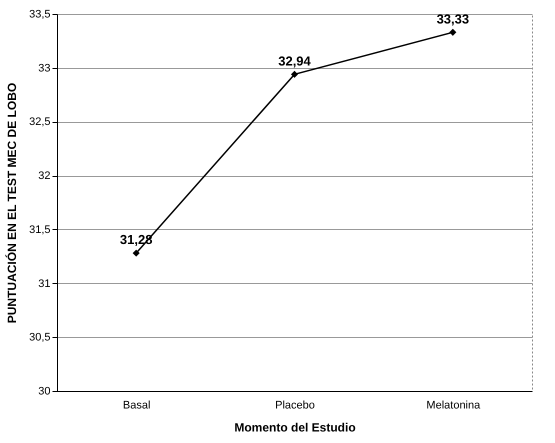 This screenshot has height=443, width=555. I want to click on y-tick-label: 32,5, so click(39, 122).